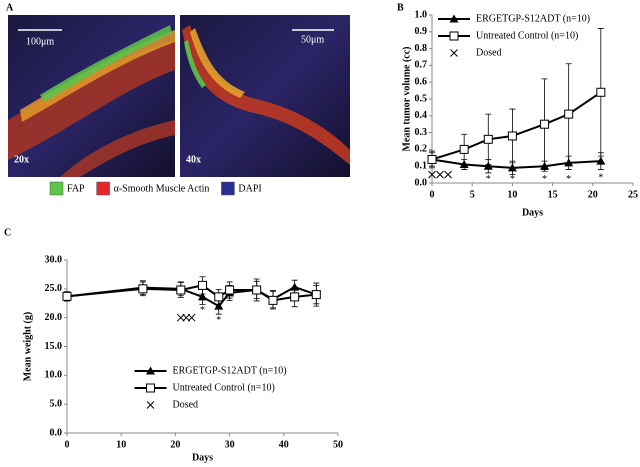 This screenshot has width=640, height=467. I want to click on x-tick-label: 20, so click(175, 444).